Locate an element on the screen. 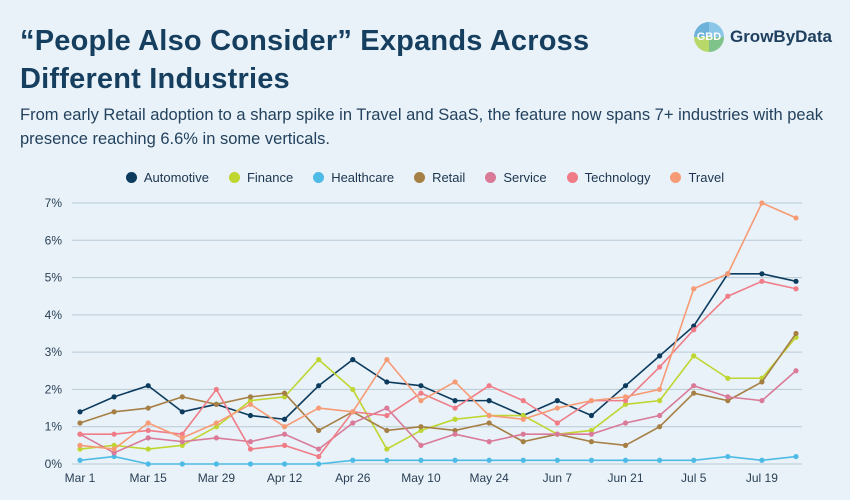 This screenshot has width=850, height=500. logo-mark-text: GBD is located at coordinates (709, 37).